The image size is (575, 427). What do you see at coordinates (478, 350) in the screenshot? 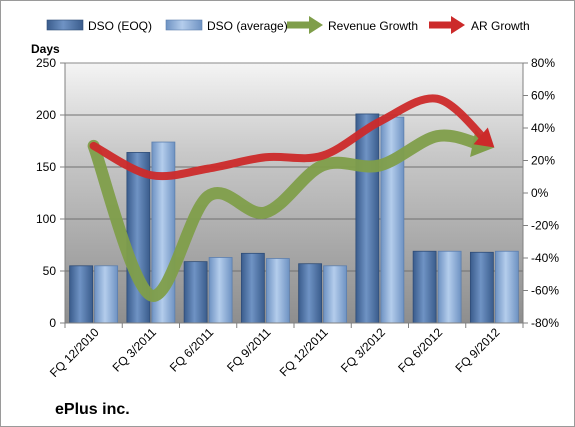
I see `x-tick-label: FQ 9/2012` at bounding box center [478, 350].